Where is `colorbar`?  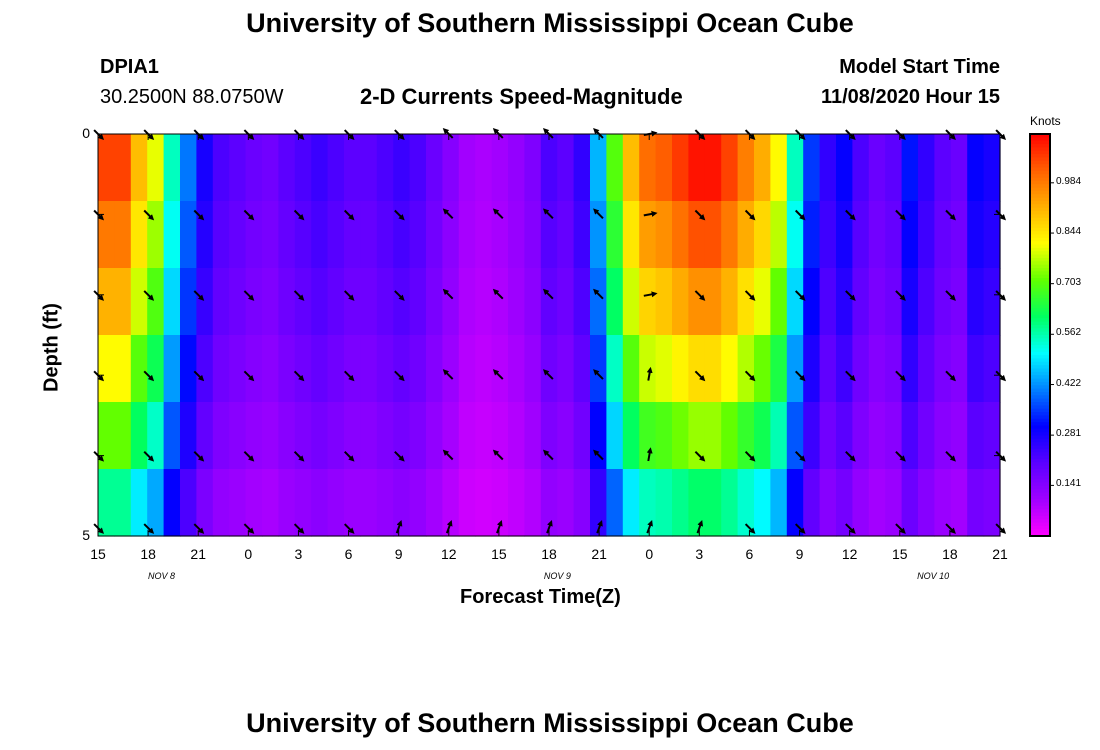 colorbar is located at coordinates (1041, 335).